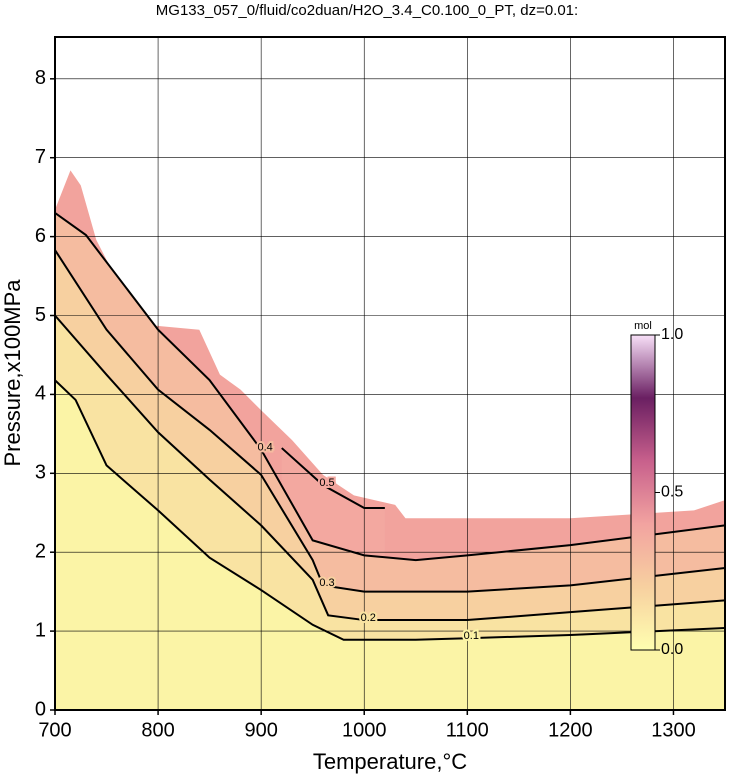  What do you see at coordinates (265, 448) in the screenshot?
I see `contour-label: 0.4` at bounding box center [265, 448].